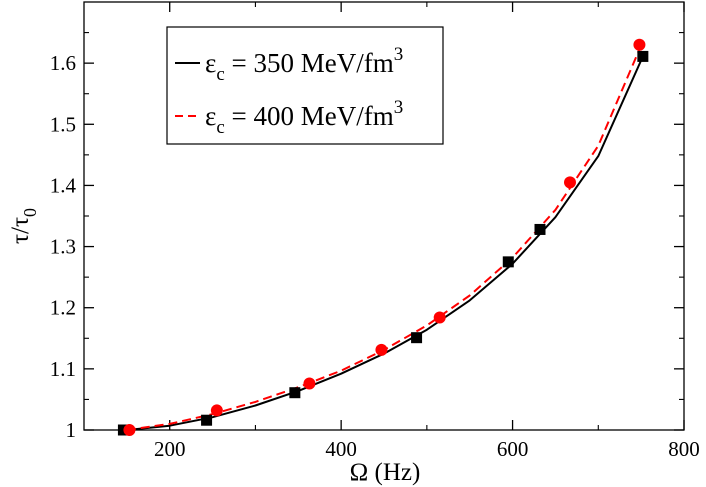 The image size is (706, 487). Describe the element at coordinates (513, 449) in the screenshot. I see `x-tick-label: 600` at that location.